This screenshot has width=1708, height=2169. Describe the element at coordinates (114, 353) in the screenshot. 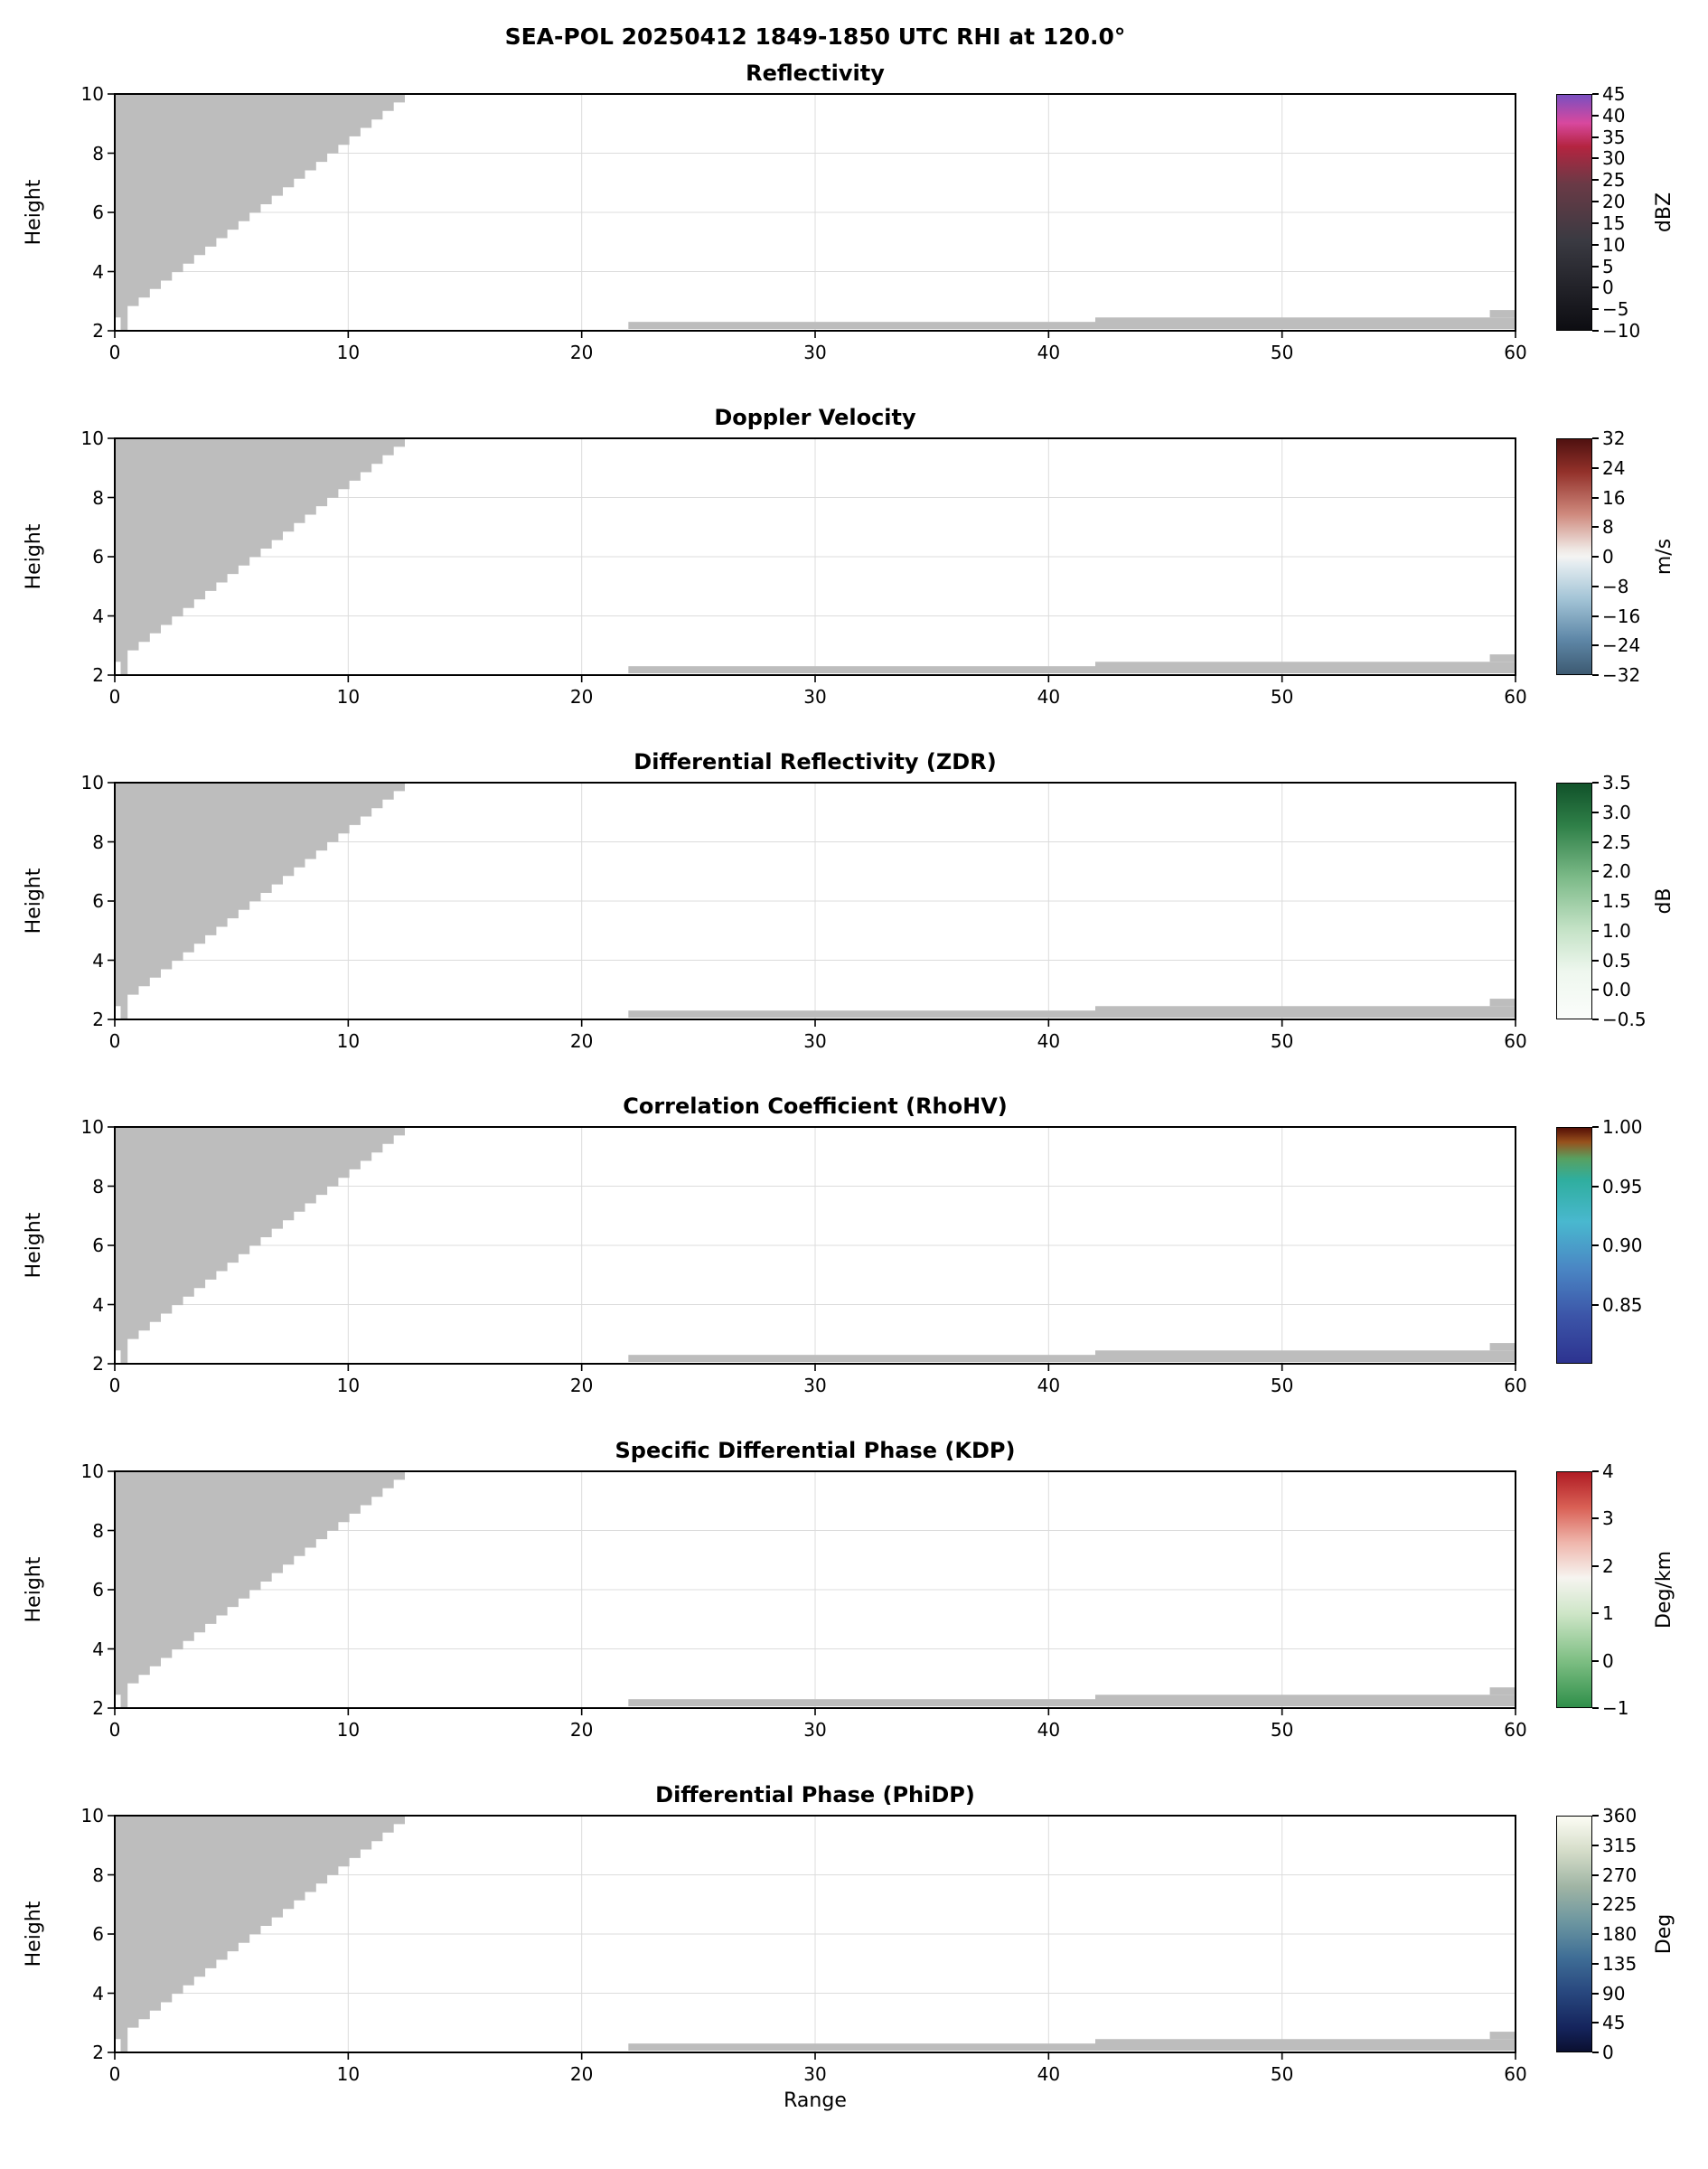

I see `x-tick-label: 0` at that location.